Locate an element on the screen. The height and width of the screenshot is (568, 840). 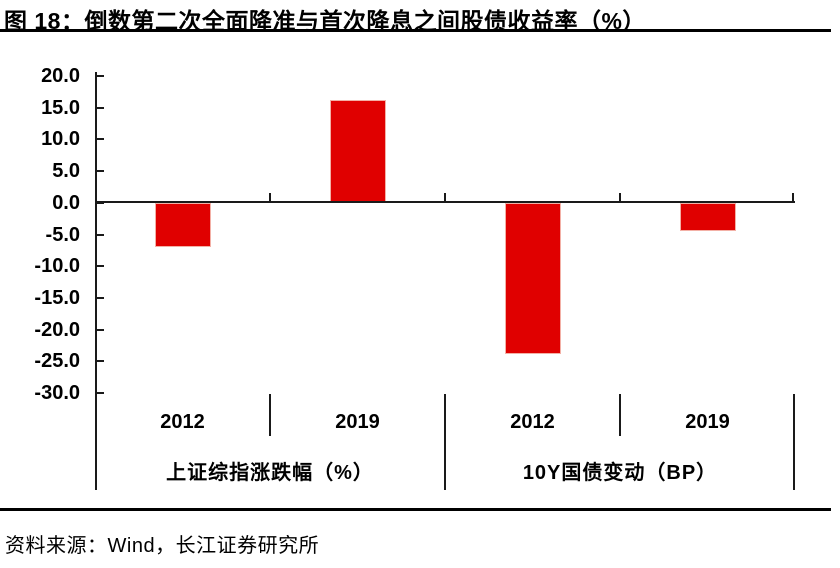
source-note: 资料来源：Wind，长江证券研究所 is located at coordinates (162, 546).